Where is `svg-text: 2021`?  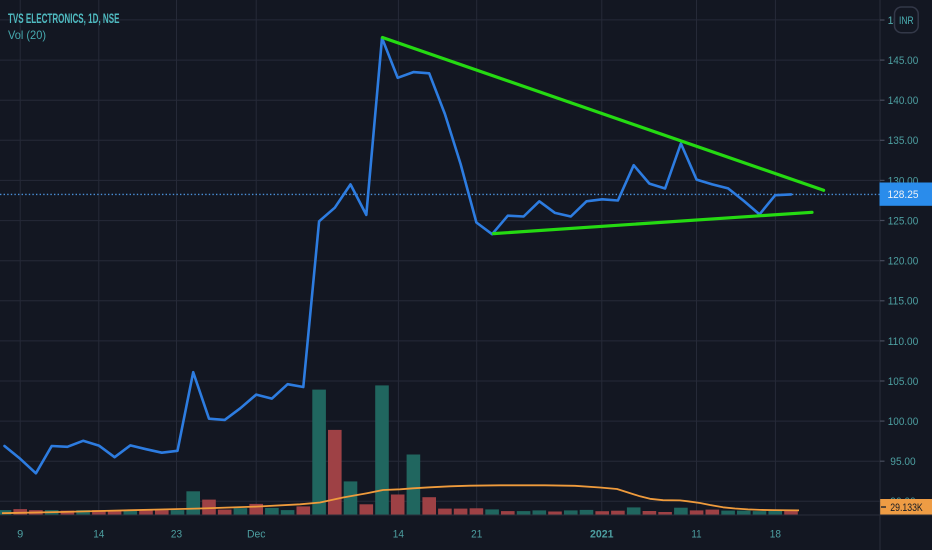
svg-text: 2021 is located at coordinates (602, 534).